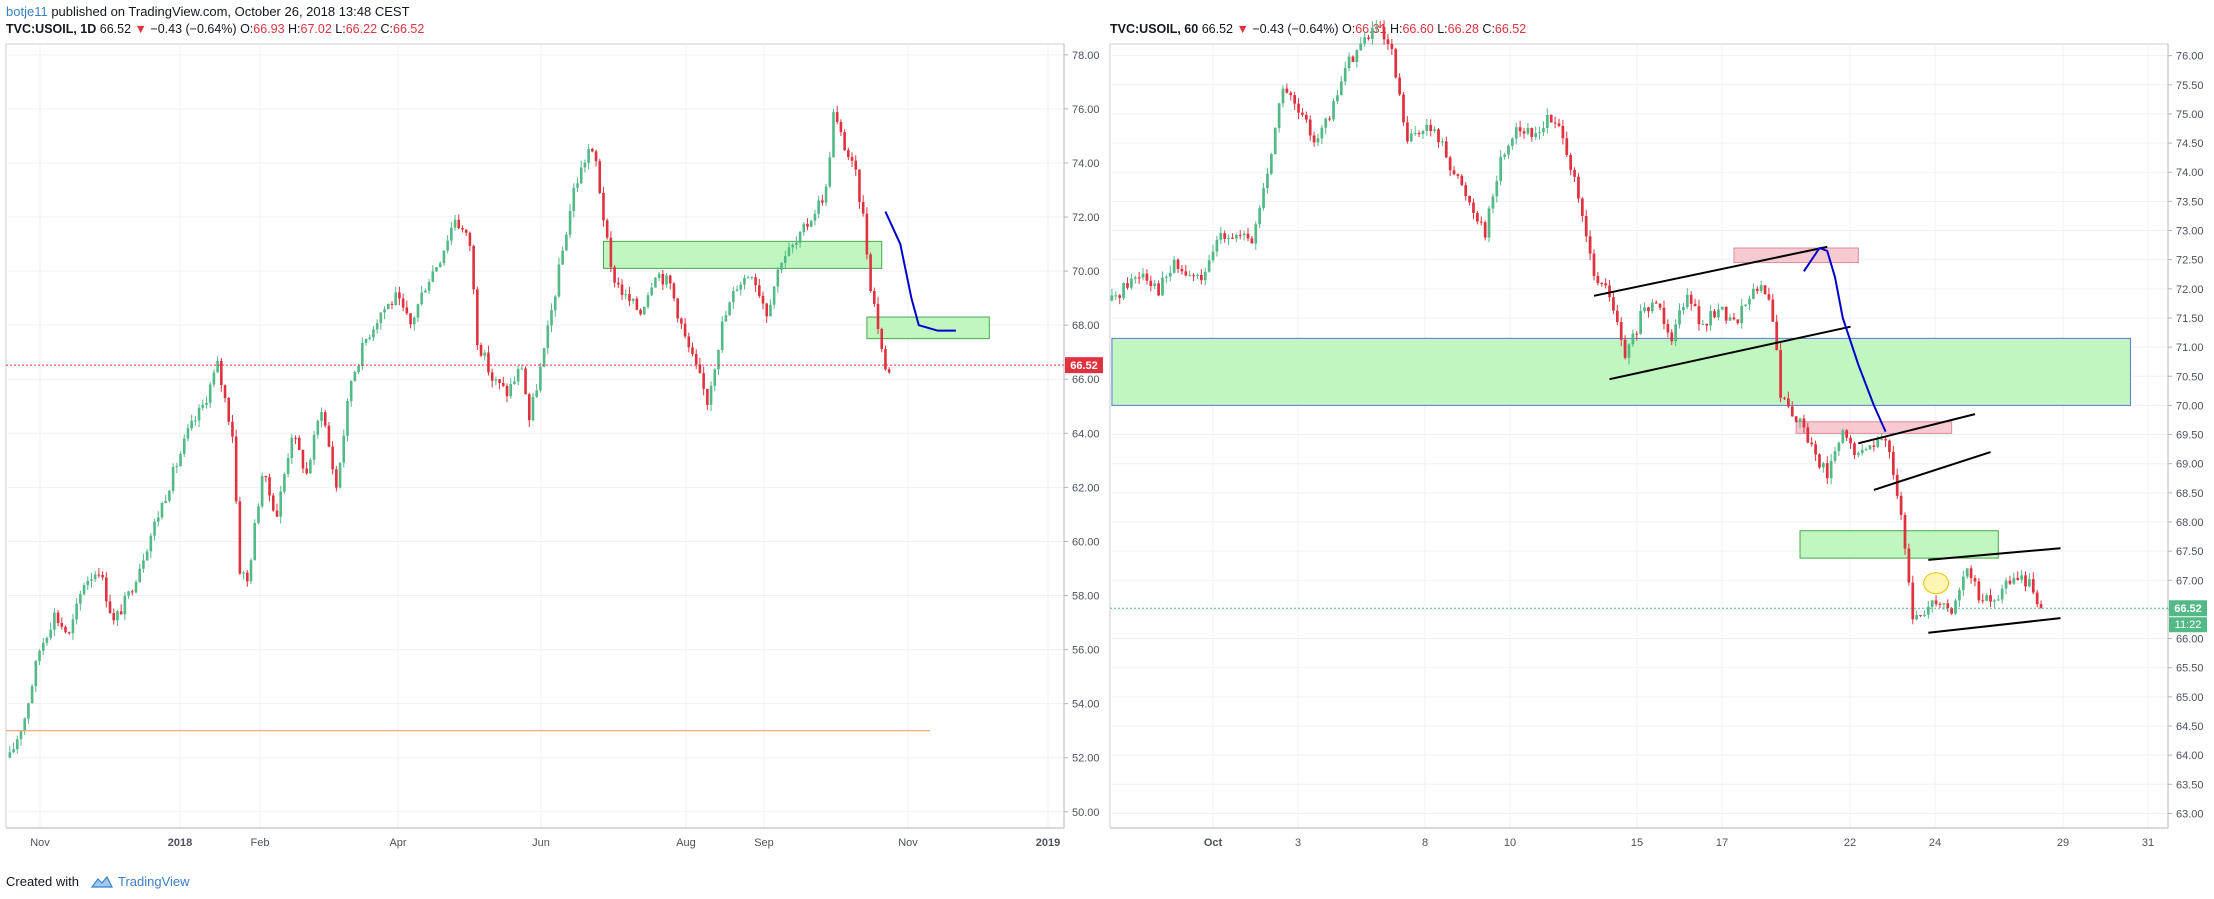  Describe the element at coordinates (340, 29) in the screenshot. I see `legend-low-label: L:` at that location.